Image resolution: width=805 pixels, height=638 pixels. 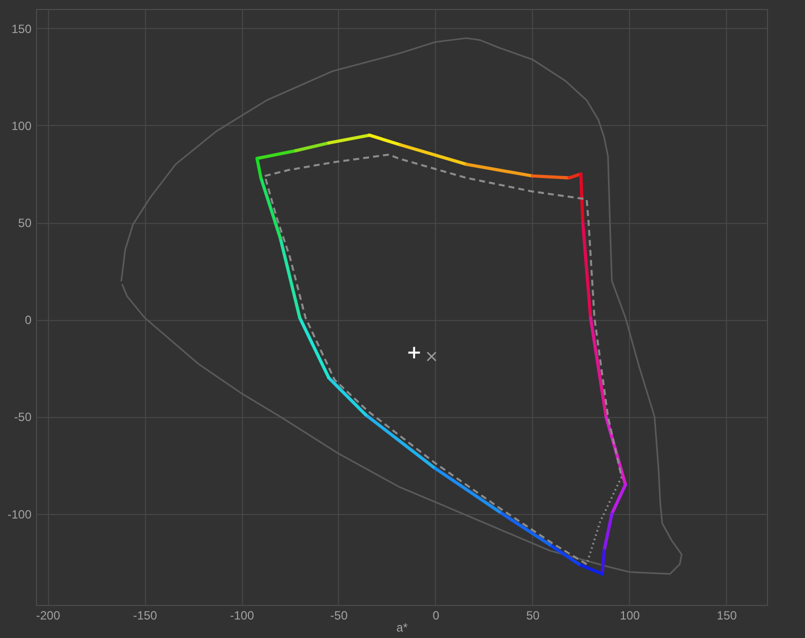 I want to click on x-tick-label: 50, so click(x=533, y=615).